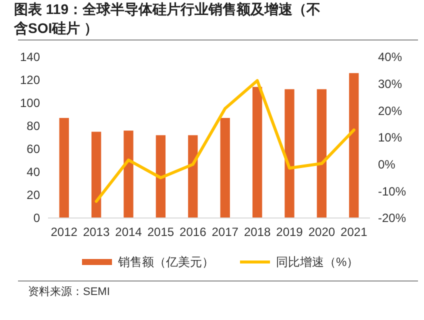 The height and width of the screenshot is (320, 424). What do you see at coordinates (30, 57) in the screenshot?
I see `y-tick-label: 140` at bounding box center [30, 57].